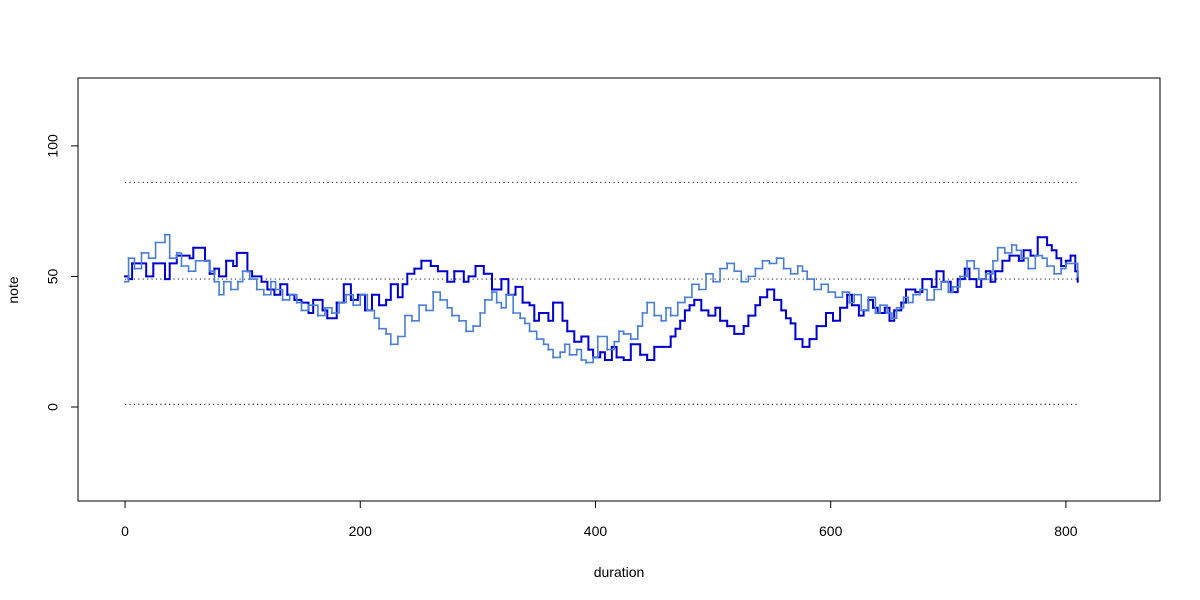  What do you see at coordinates (53, 407) in the screenshot?
I see `y-tick-label-0: 0` at bounding box center [53, 407].